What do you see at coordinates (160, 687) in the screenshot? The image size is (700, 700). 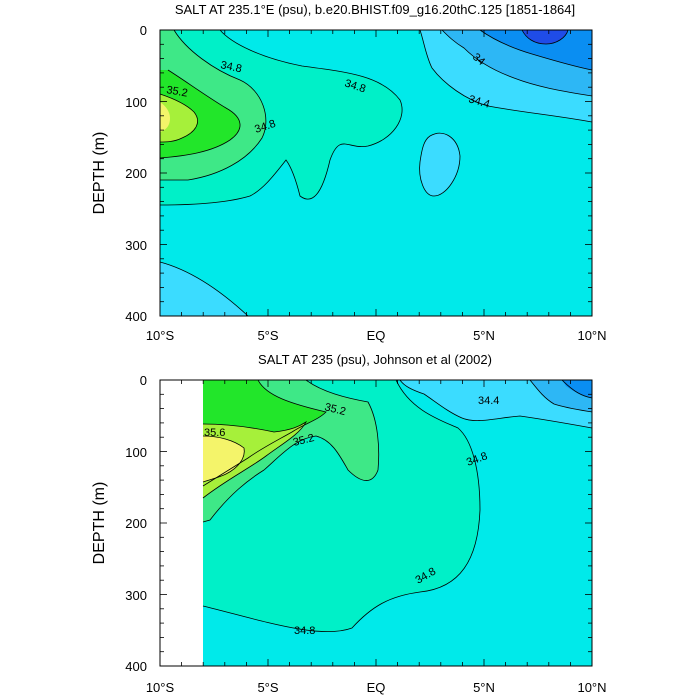 I see `panel2-x-tick-label: 10°S` at bounding box center [160, 687].